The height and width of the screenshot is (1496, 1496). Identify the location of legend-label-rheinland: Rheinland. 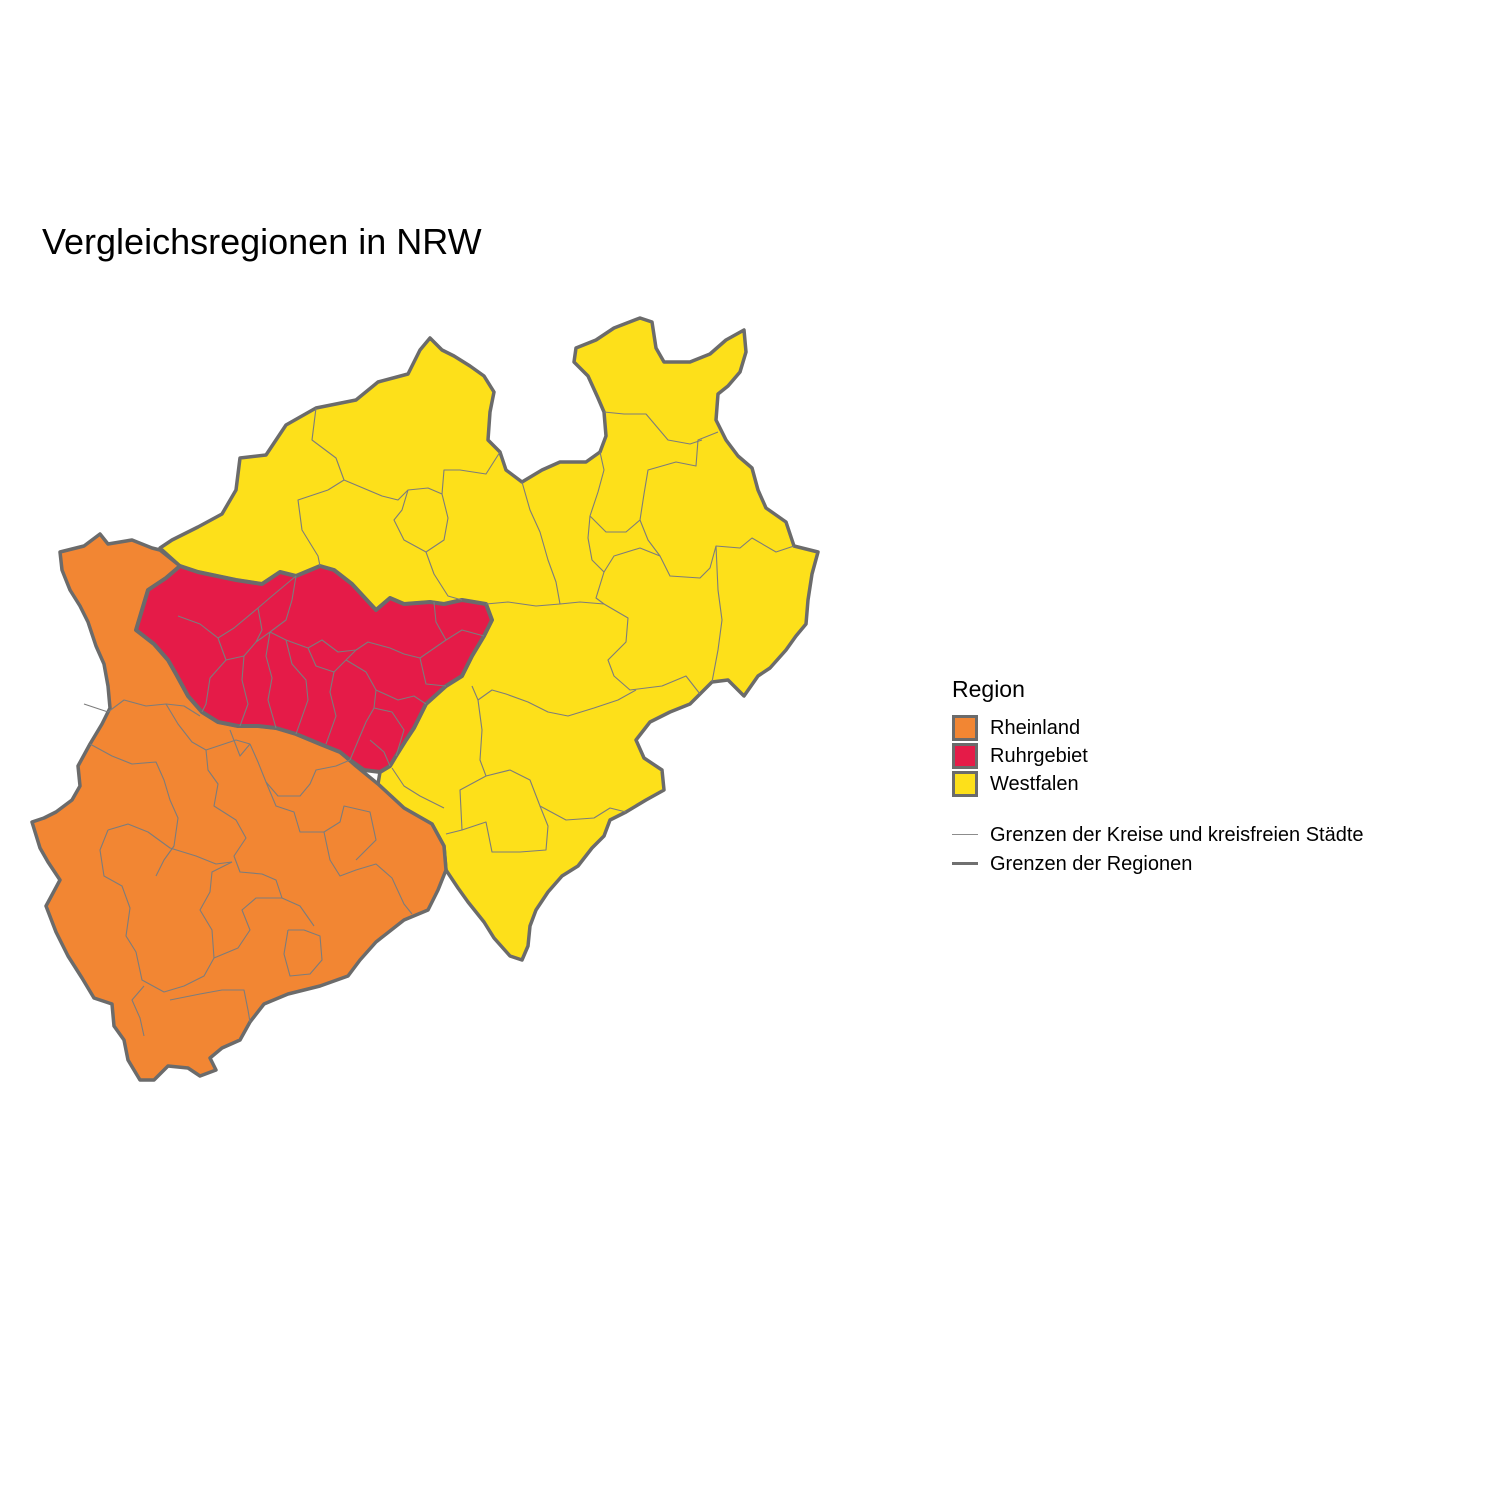
(1035, 728).